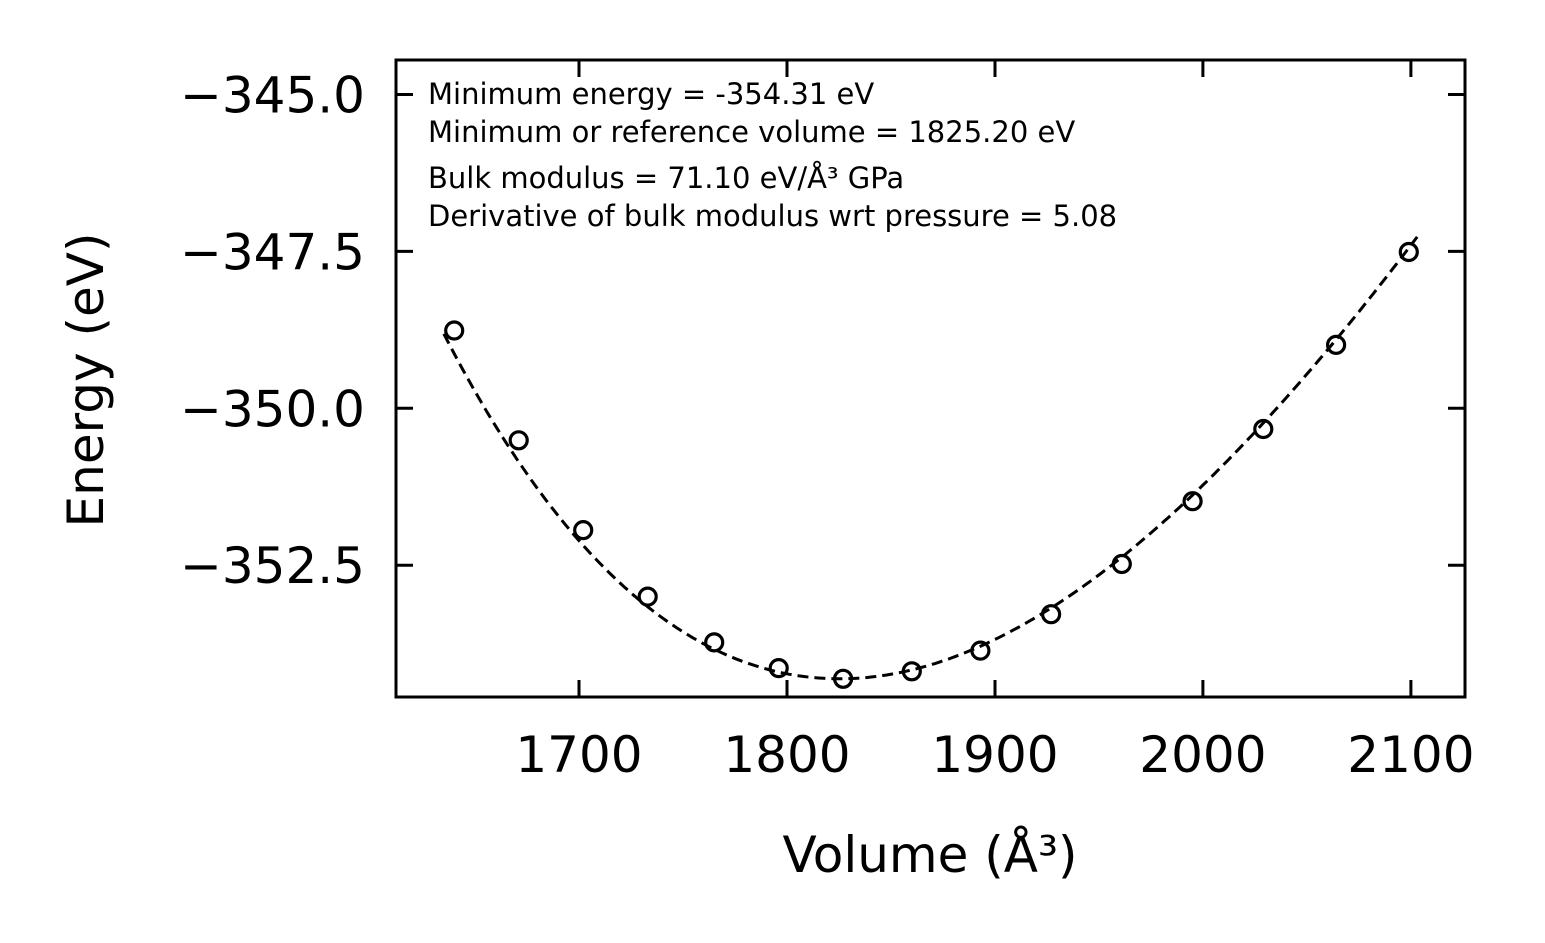 The image size is (1545, 943). I want to click on y-tick-label: −347.5, so click(272, 252).